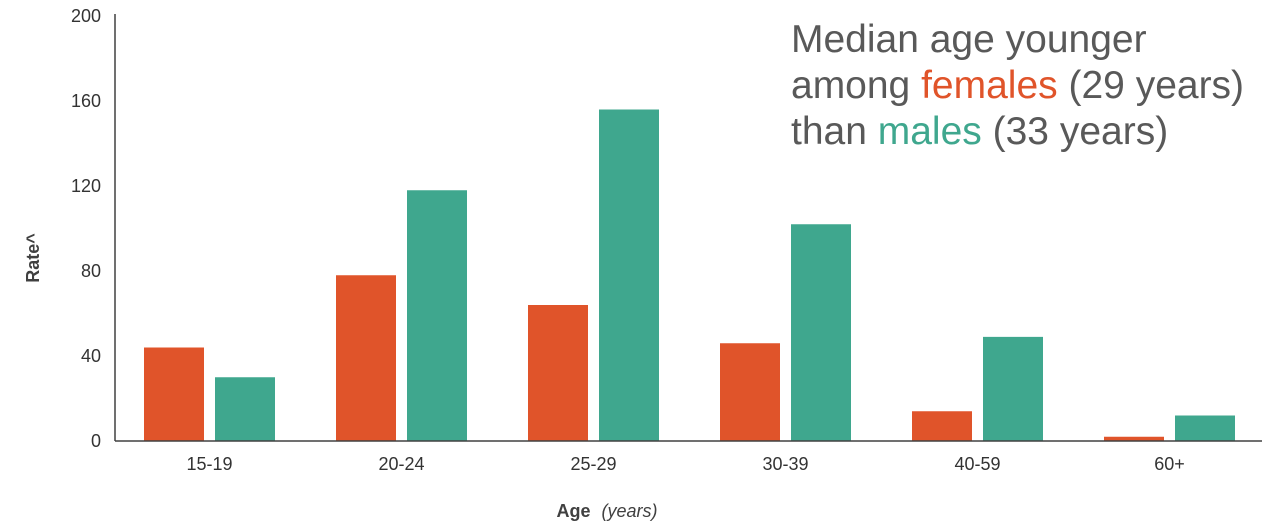  What do you see at coordinates (33, 258) in the screenshot?
I see `y-axis-title: Rate^` at bounding box center [33, 258].